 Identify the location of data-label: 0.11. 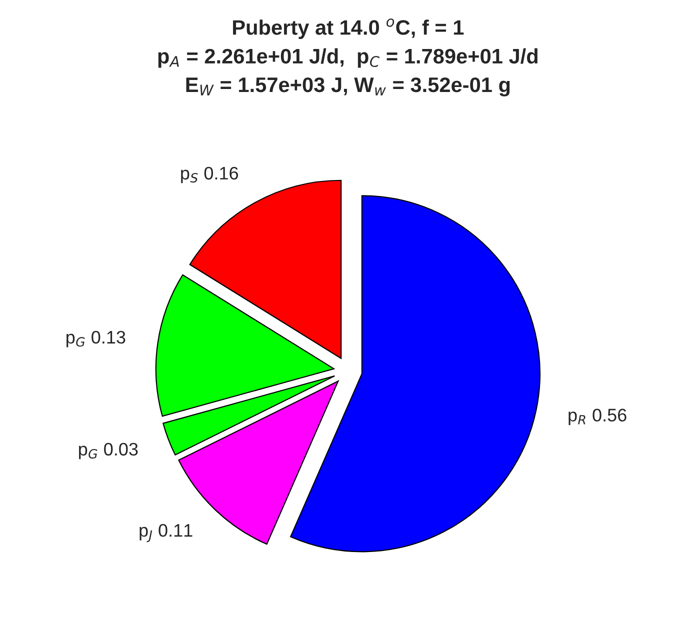
(175, 530).